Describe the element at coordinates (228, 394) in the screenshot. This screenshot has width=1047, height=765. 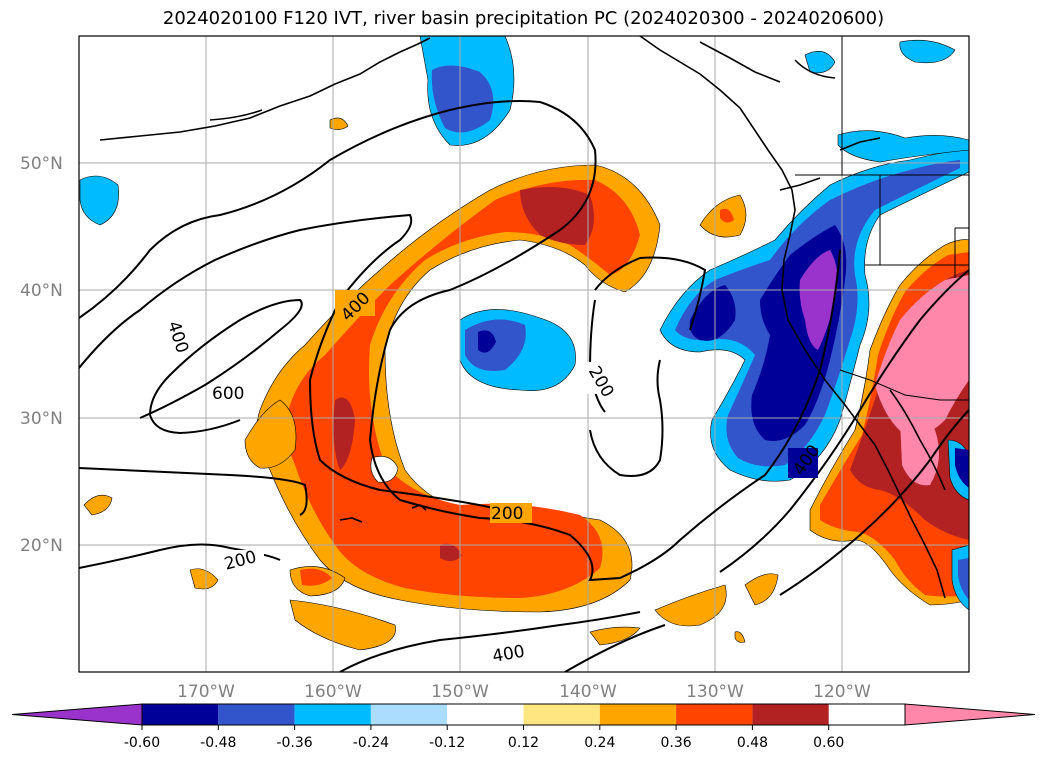
I see `contour-label: 600` at that location.